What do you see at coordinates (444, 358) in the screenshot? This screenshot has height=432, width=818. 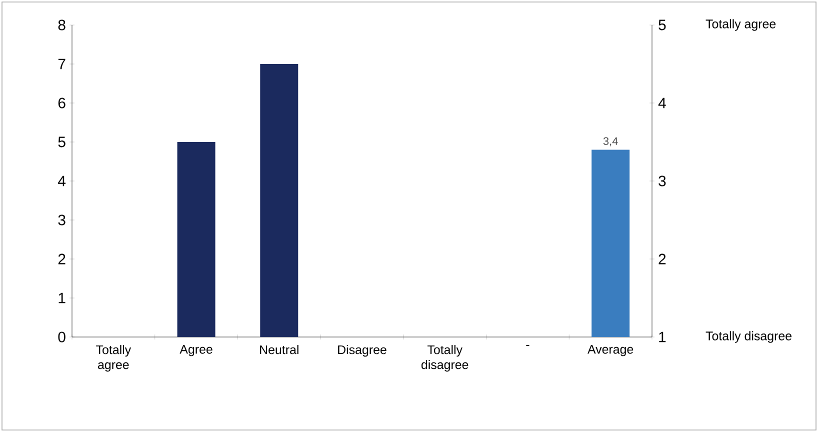 I see `x-tick-label: Totally disagree` at bounding box center [444, 358].